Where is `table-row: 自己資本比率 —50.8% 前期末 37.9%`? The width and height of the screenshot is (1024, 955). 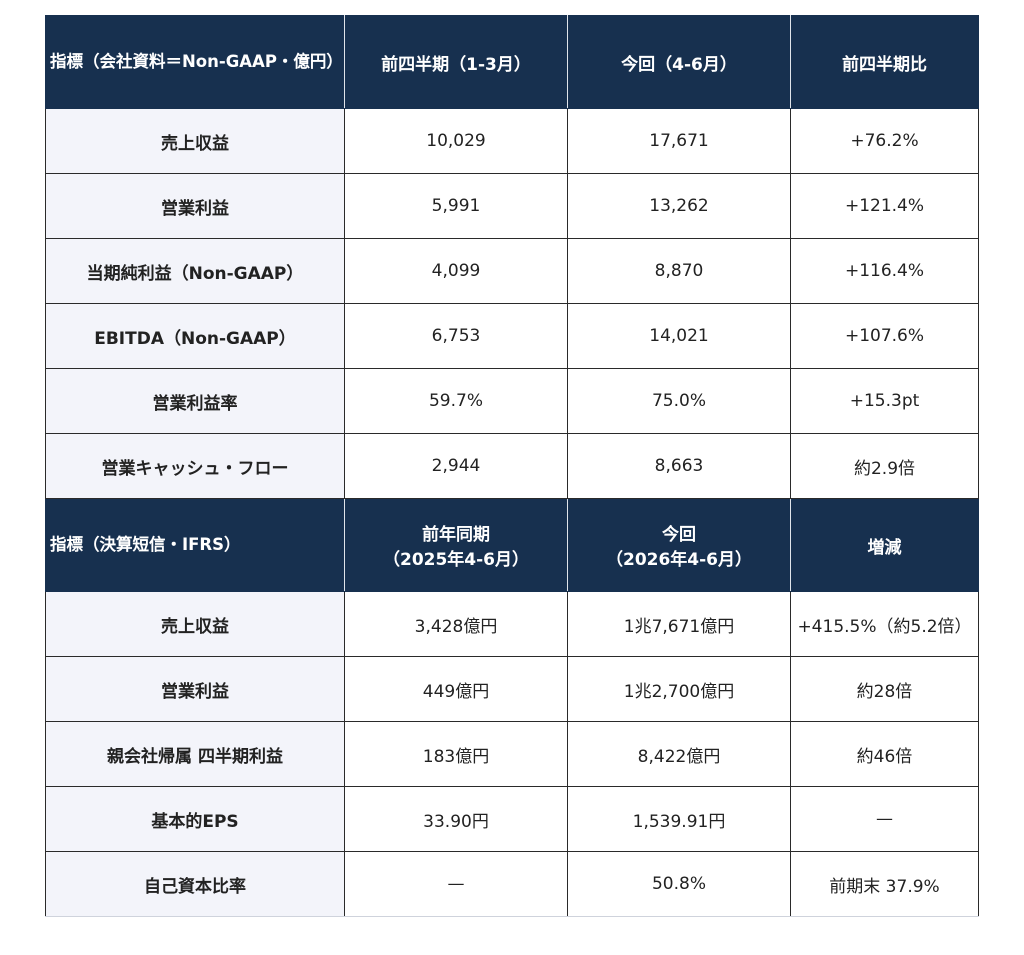 table-row: 自己資本比率 —50.8% 前期末 37.9% is located at coordinates (512, 884).